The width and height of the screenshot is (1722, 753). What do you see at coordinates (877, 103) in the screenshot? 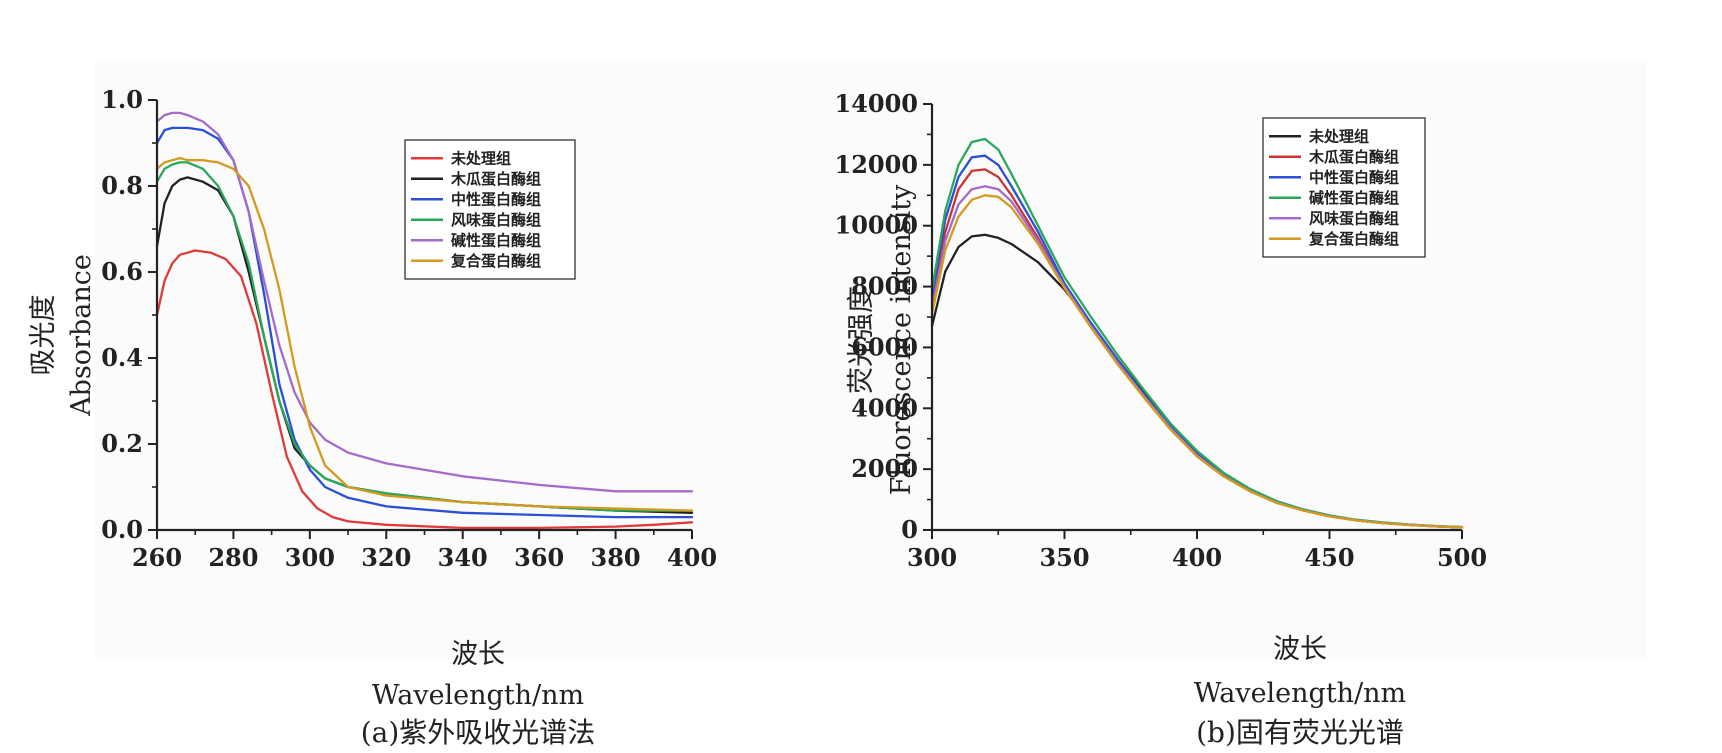
I see `chart-b-y-tick-label: 14000` at bounding box center [877, 103].